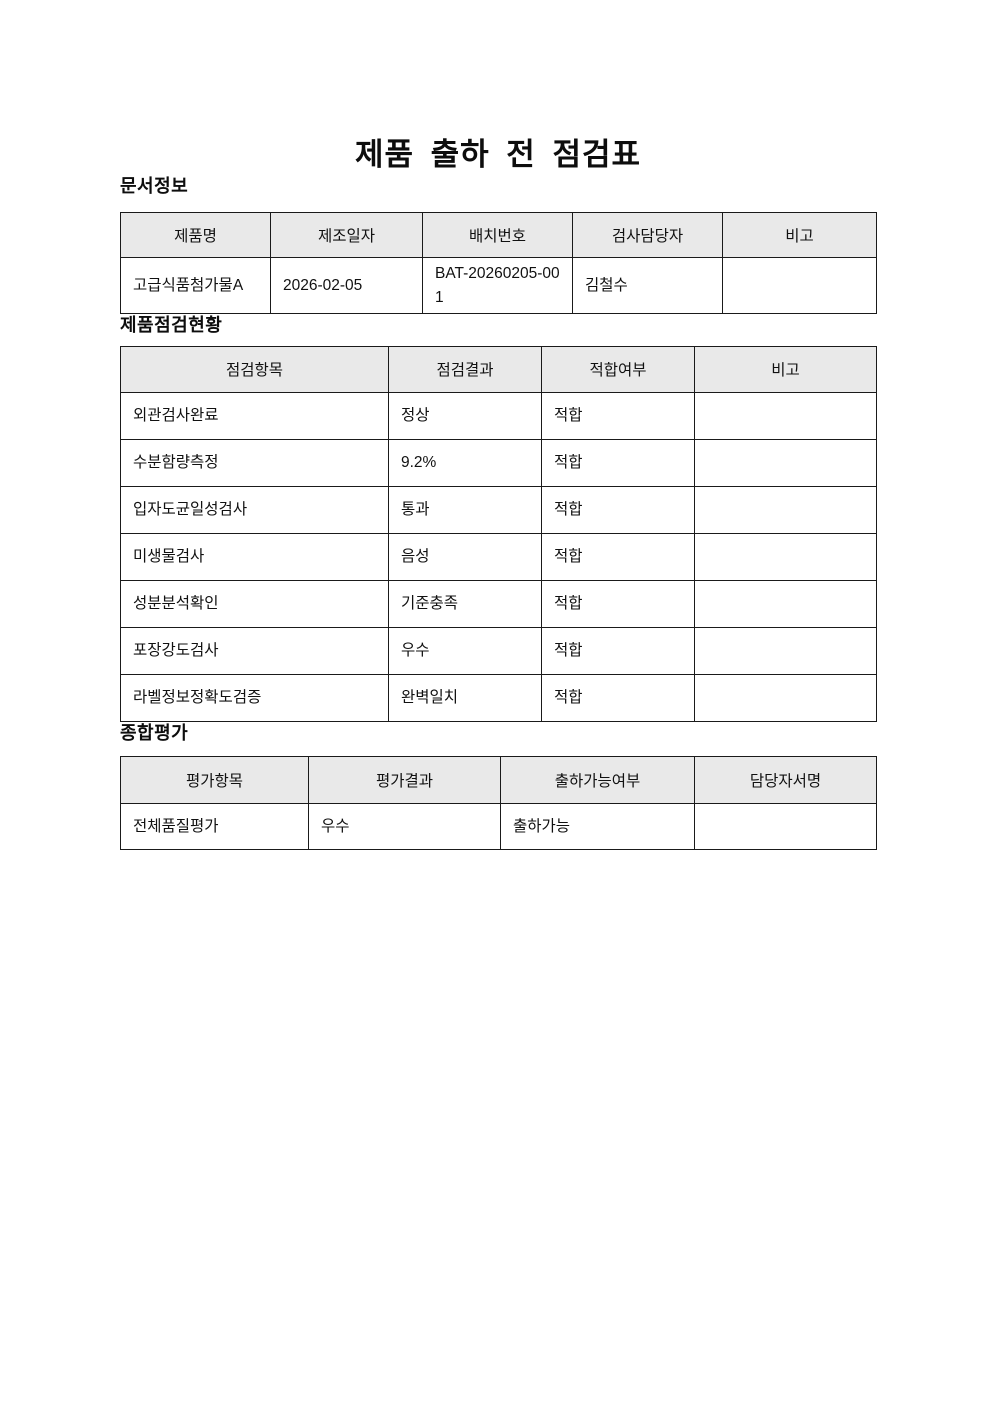 The width and height of the screenshot is (992, 1403). What do you see at coordinates (465, 509) in the screenshot?
I see `cell-check-result: 통과` at bounding box center [465, 509].